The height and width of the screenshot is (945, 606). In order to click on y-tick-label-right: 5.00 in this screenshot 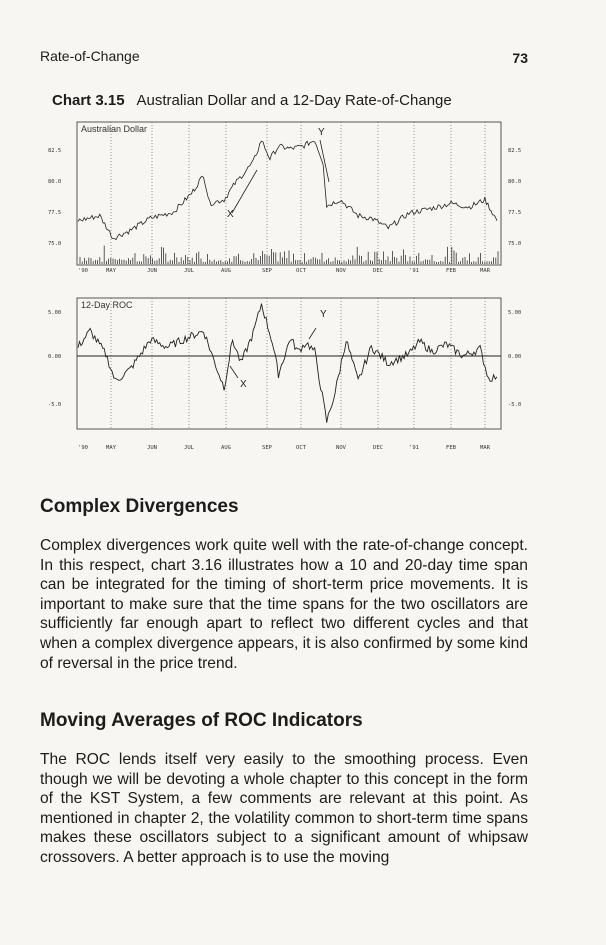, I will do `click(514, 313)`.